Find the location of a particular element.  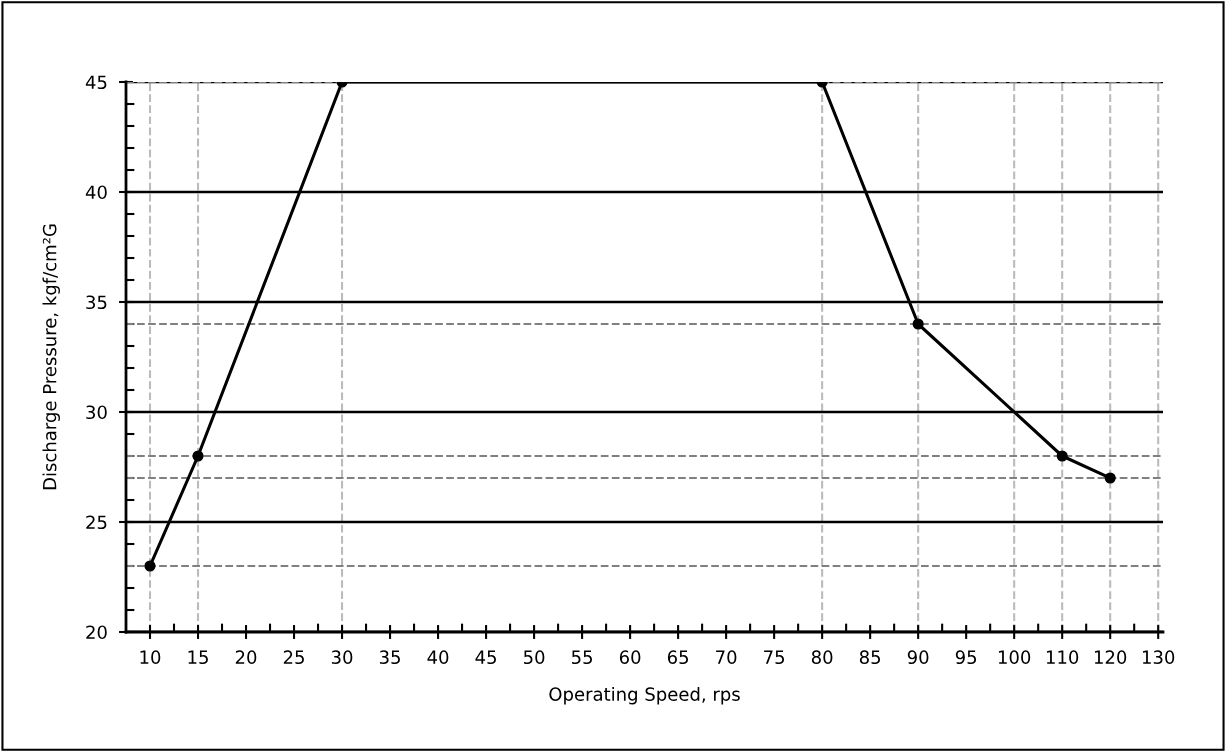

x-tick-label: 65 is located at coordinates (678, 657).